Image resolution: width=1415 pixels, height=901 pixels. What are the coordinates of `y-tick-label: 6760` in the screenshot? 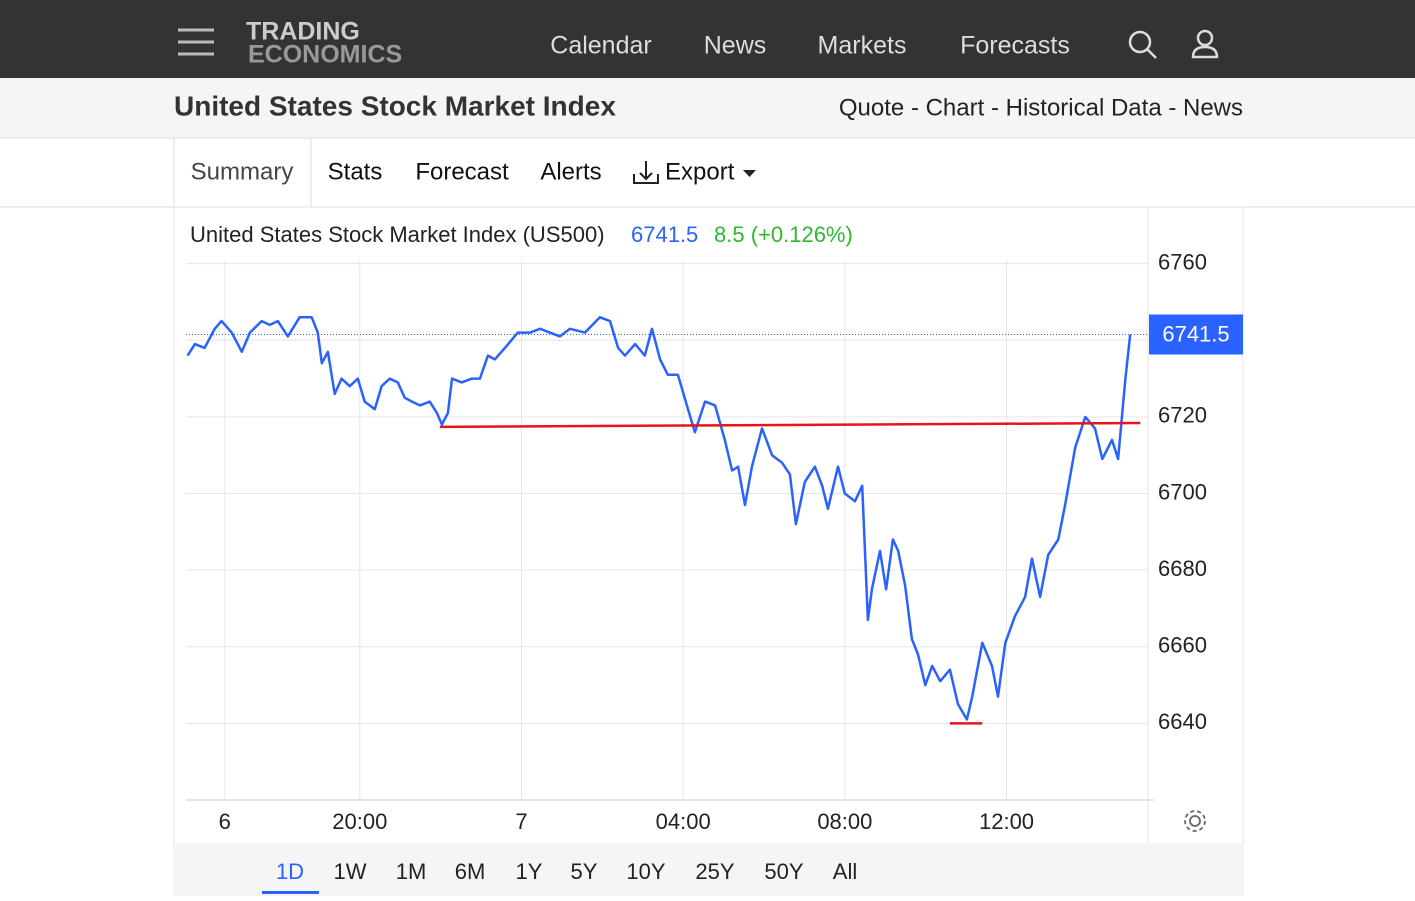 It's located at (1182, 261).